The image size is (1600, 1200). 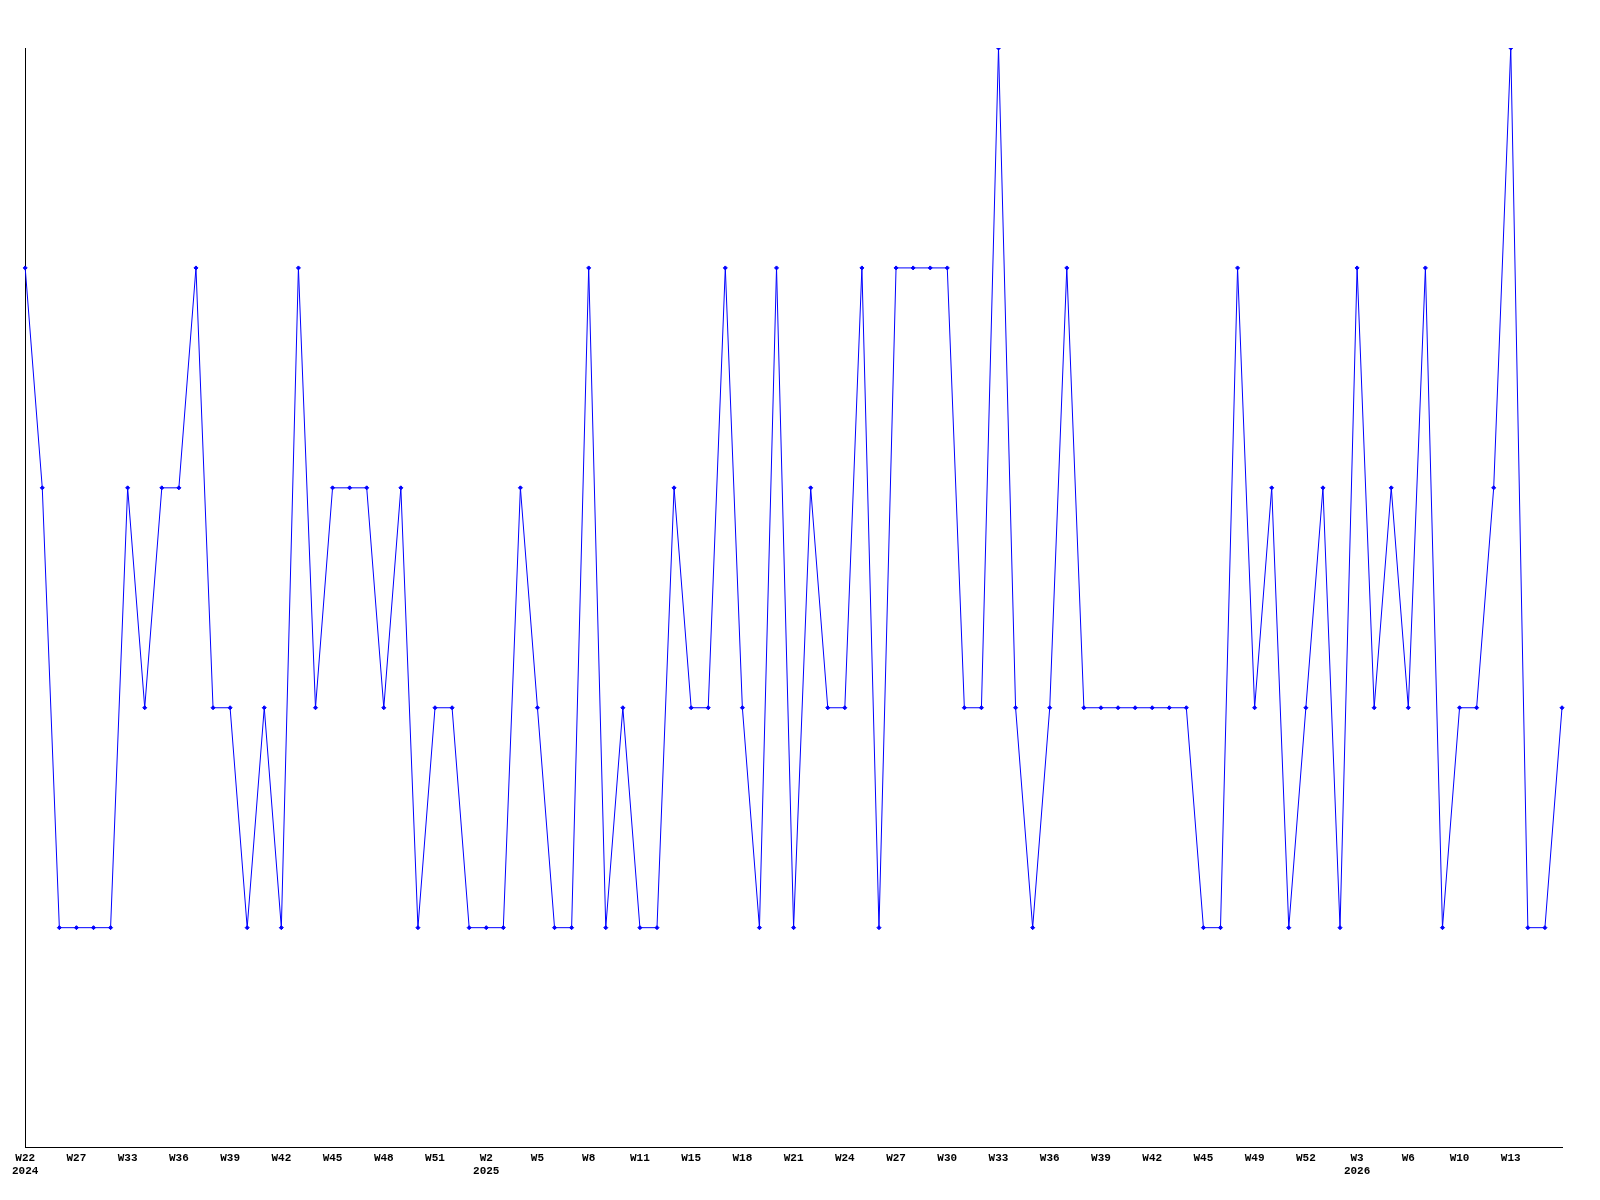 I want to click on x-tick-label: W24, so click(x=845, y=1157).